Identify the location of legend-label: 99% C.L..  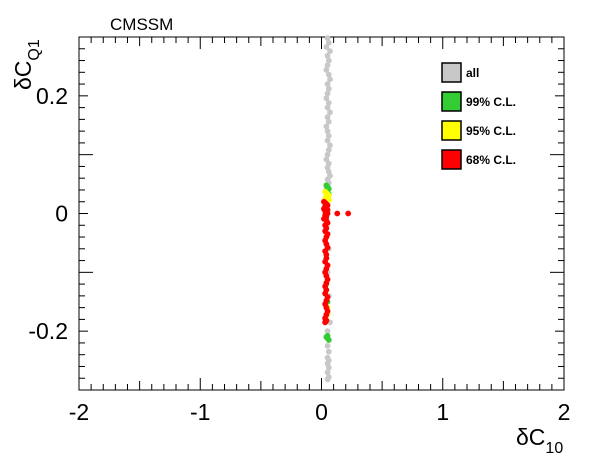
(491, 102).